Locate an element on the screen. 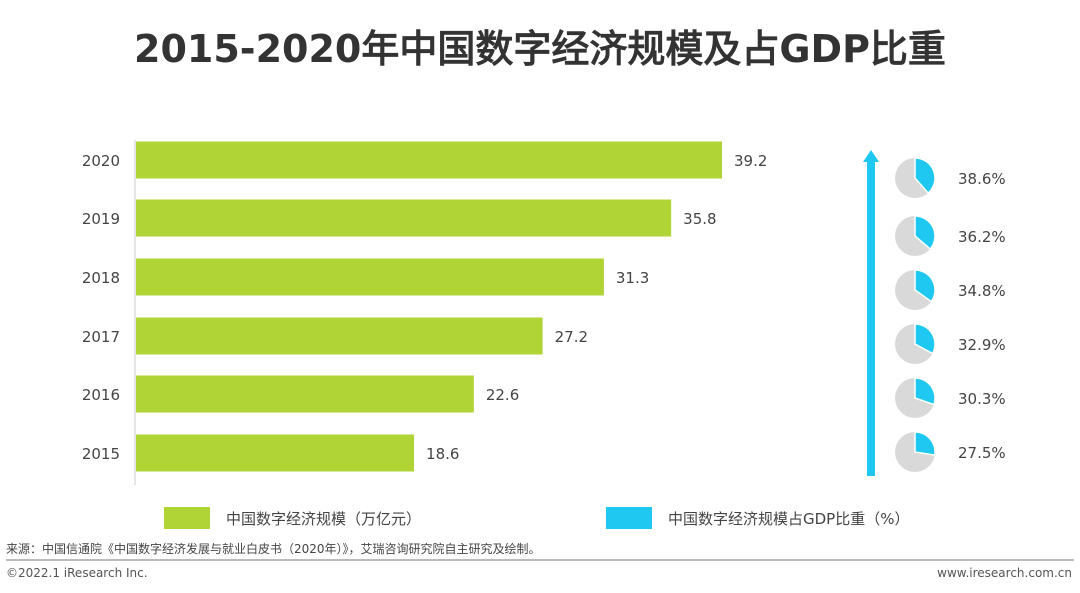 Image resolution: width=1080 pixels, height=593 pixels. website: www.iresearch.com.cn is located at coordinates (1004, 573).